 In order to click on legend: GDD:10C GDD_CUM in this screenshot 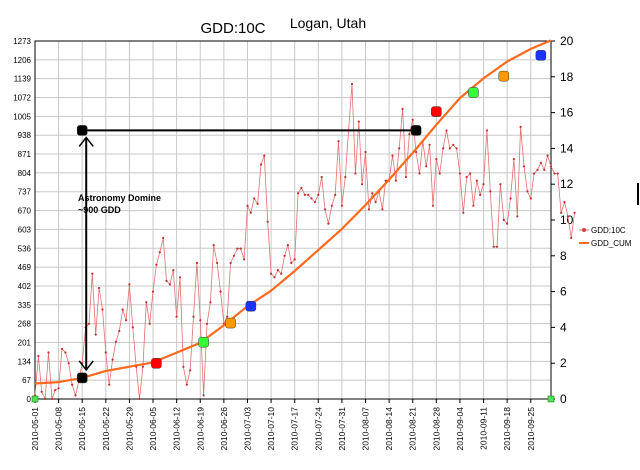, I will do `click(605, 237)`.